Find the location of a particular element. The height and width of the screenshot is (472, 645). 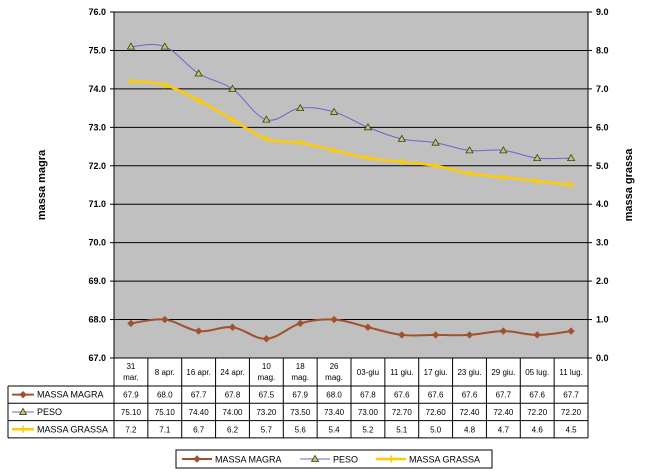

y-left-tick-label: 70.0 is located at coordinates (97, 243).